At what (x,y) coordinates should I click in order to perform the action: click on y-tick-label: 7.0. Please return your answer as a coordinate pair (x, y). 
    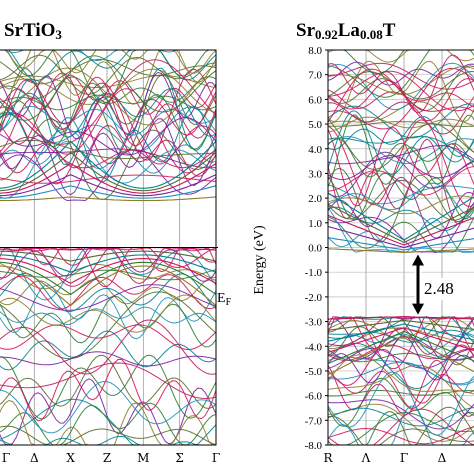
    Looking at the image, I should click on (315, 76).